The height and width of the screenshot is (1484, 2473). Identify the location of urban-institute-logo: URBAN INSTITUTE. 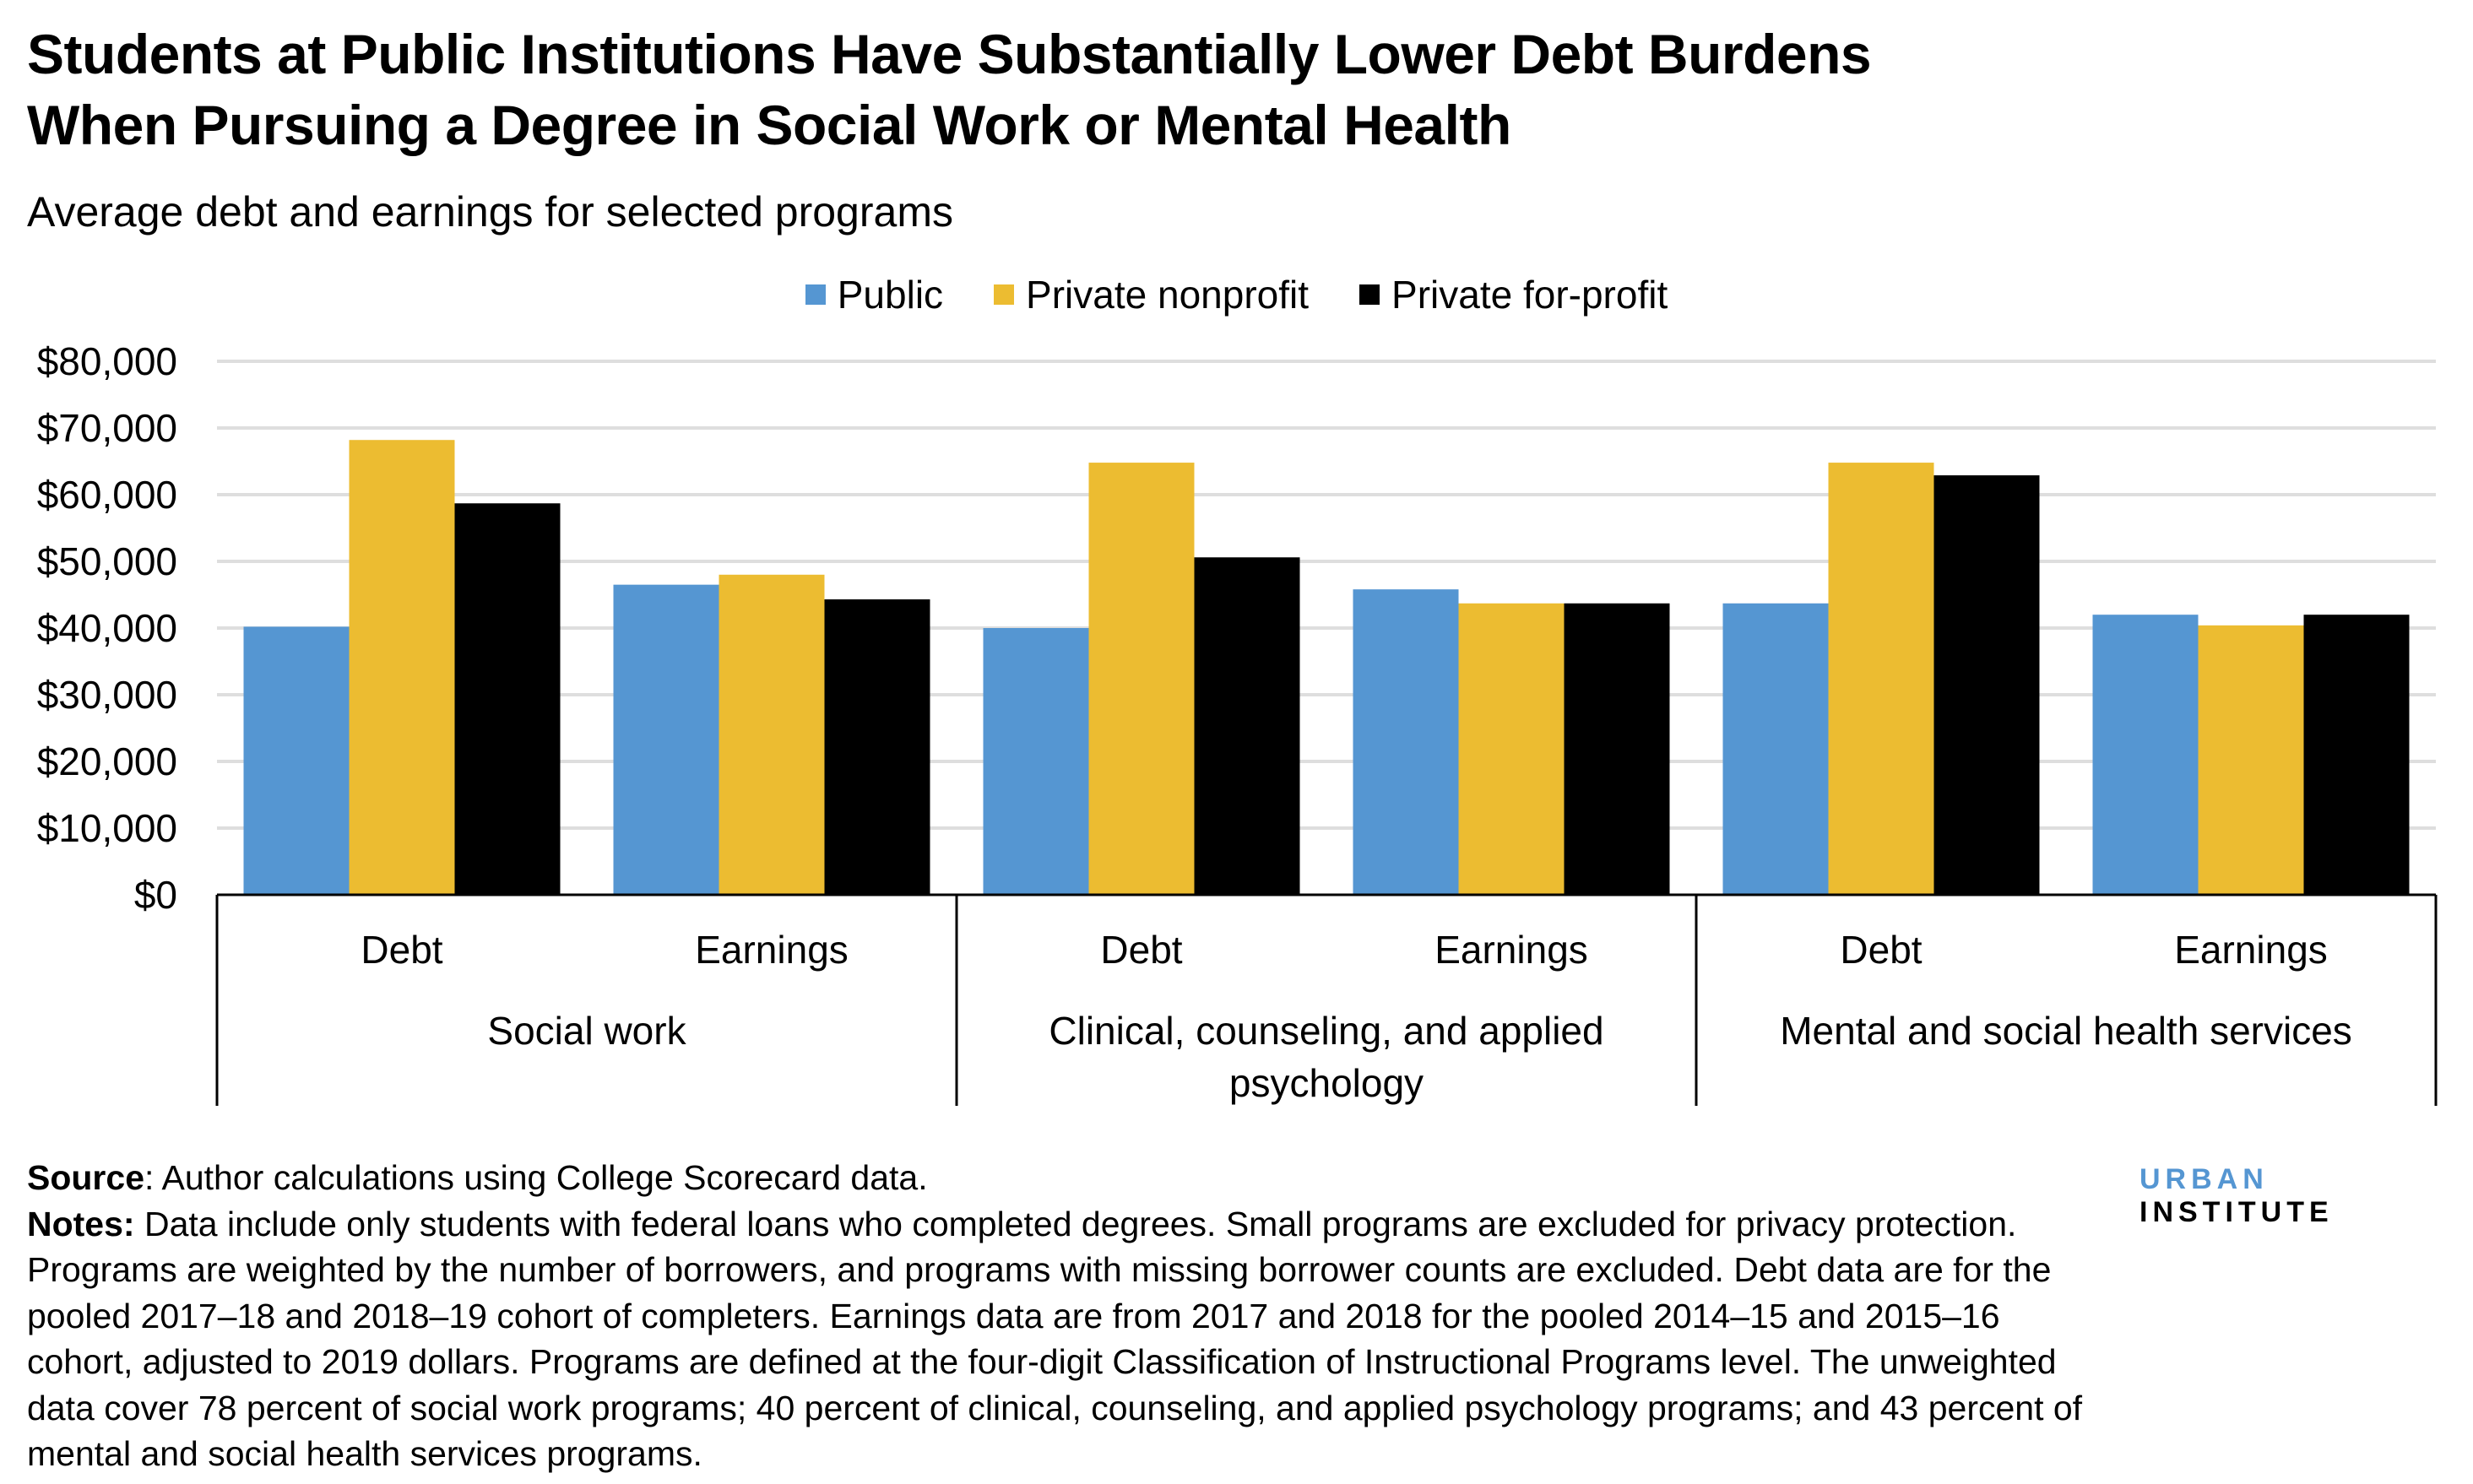
(2306, 1196).